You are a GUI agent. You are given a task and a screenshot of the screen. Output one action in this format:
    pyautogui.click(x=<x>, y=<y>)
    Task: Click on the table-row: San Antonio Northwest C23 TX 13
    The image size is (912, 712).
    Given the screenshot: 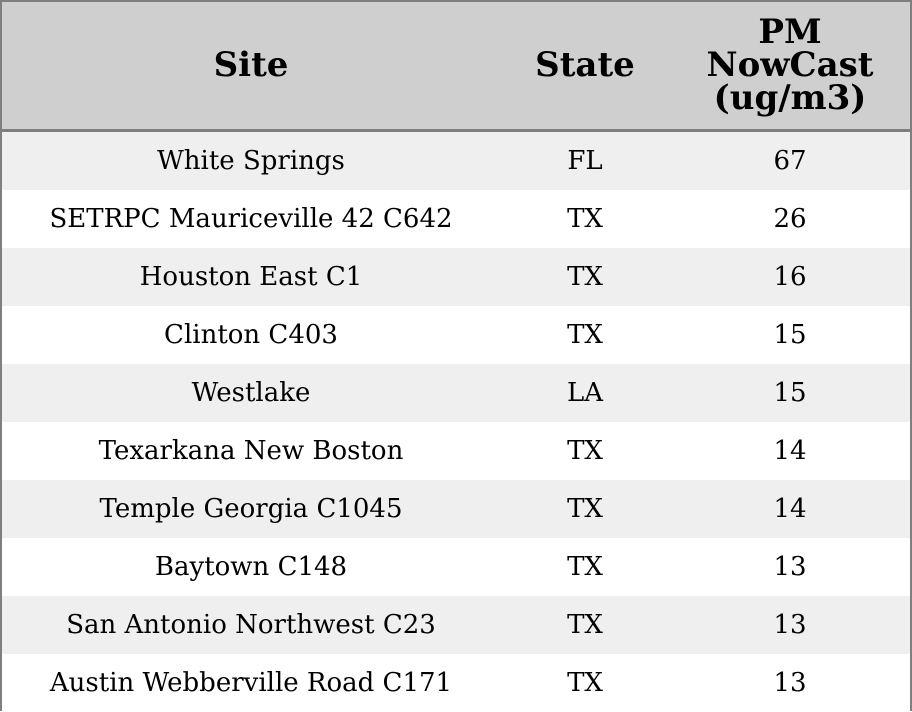 What is the action you would take?
    pyautogui.click(x=456, y=625)
    